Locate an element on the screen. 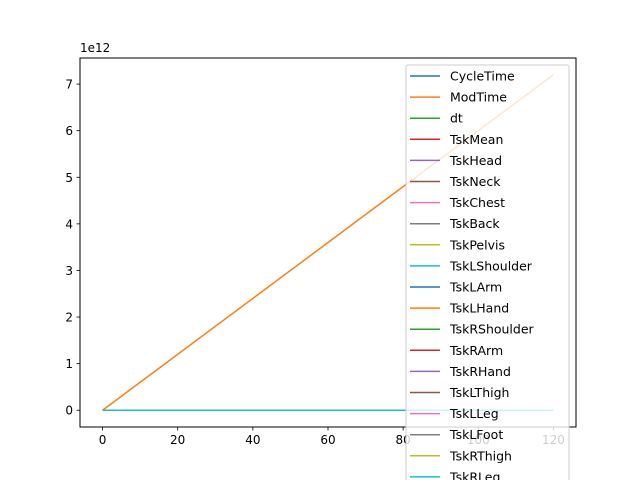 The height and width of the screenshot is (480, 640). y-tick-label: 1 is located at coordinates (69, 364).